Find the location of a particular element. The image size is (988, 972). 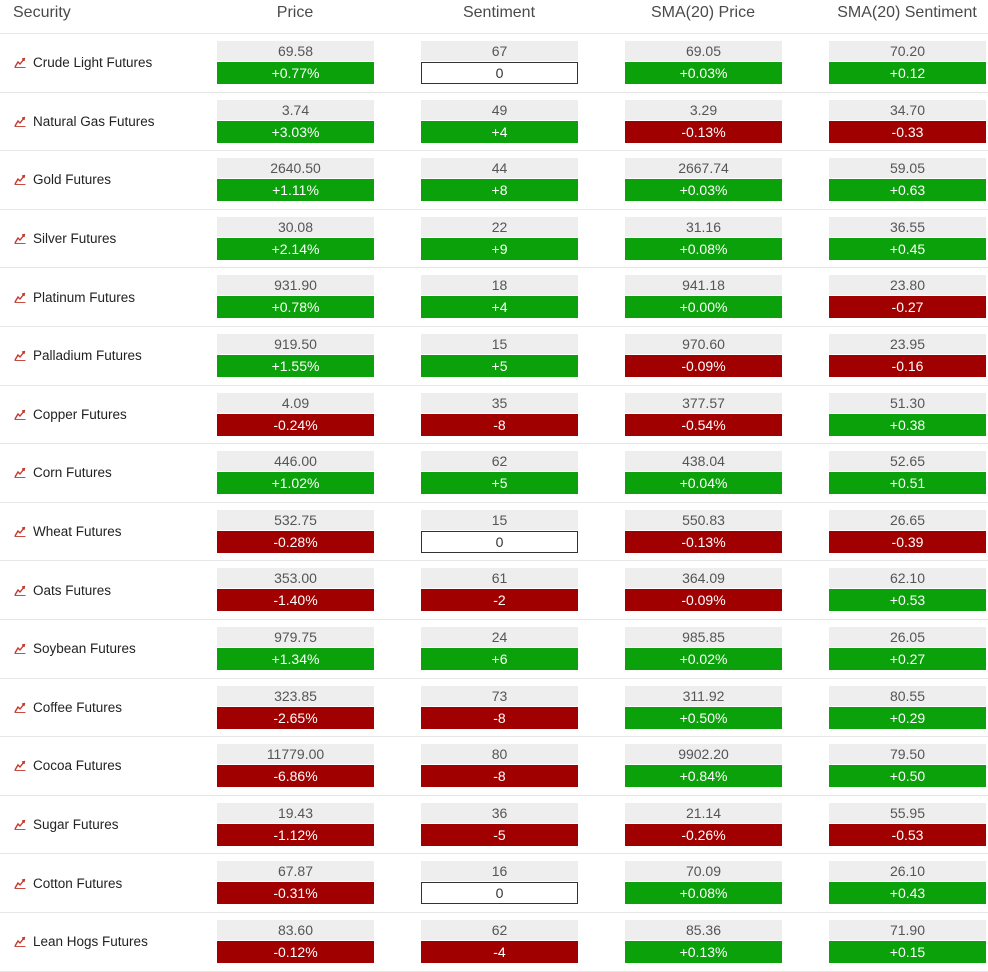

header-security: Security is located at coordinates (42, 12).